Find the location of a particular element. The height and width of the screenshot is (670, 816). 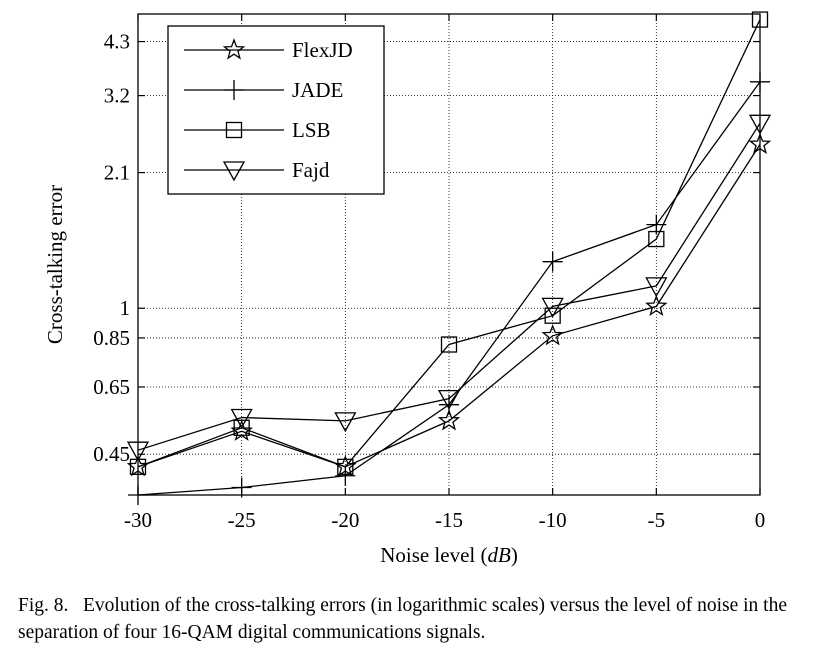

legend: FlexJD JADE LSB Fajd is located at coordinates (276, 110).